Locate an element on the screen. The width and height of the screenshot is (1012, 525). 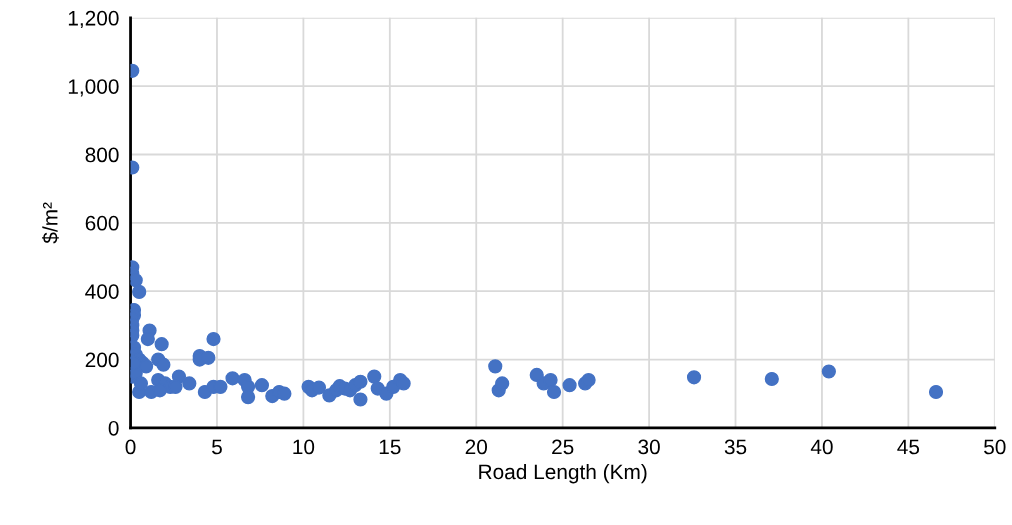
x-tick-label: 35 is located at coordinates (735, 447).